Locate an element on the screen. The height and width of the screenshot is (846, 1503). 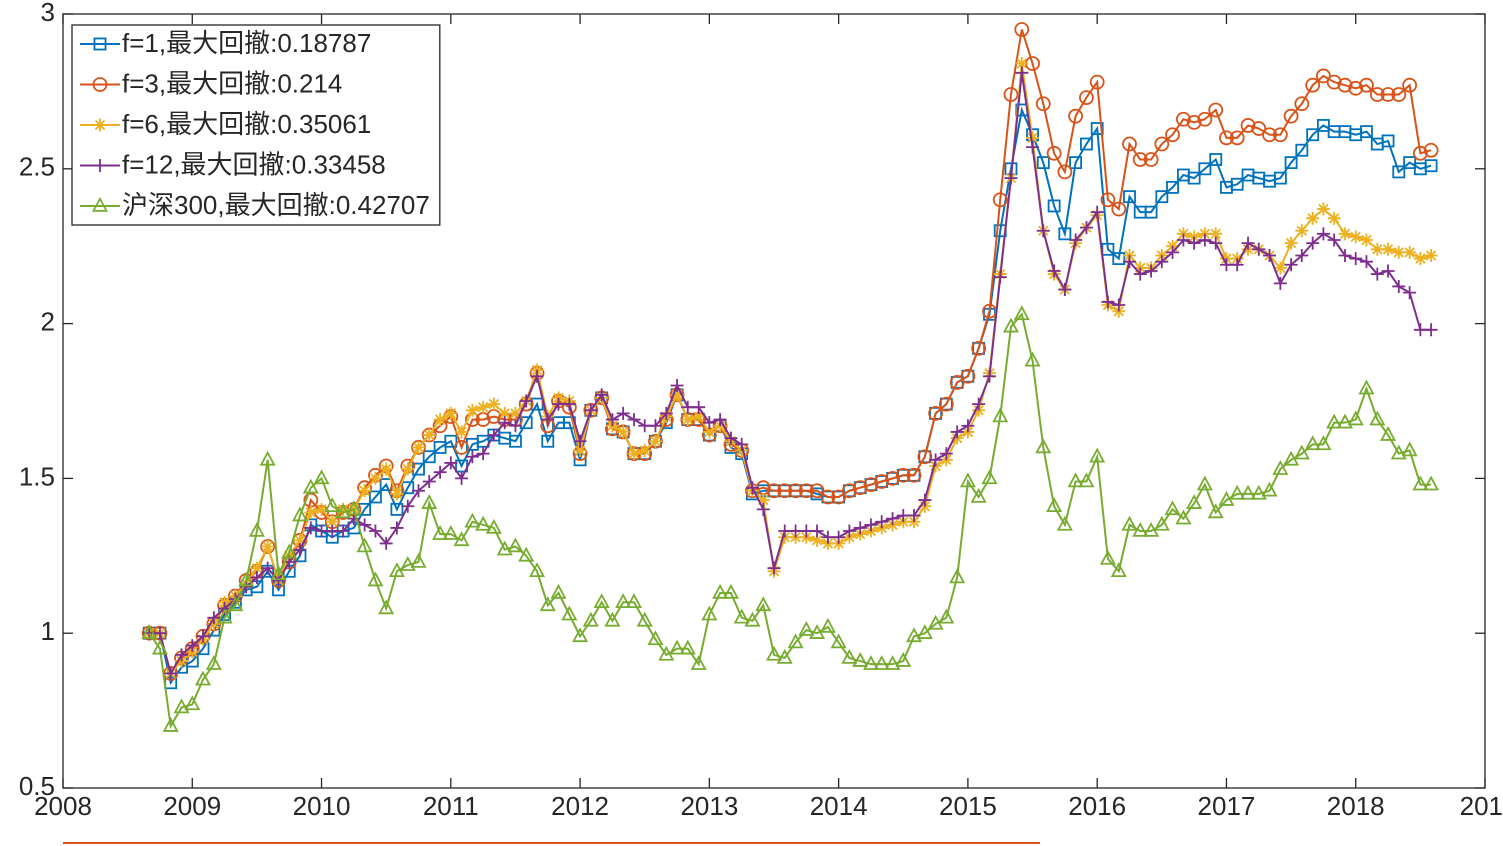
y-tick-label: 1 is located at coordinates (48, 631).